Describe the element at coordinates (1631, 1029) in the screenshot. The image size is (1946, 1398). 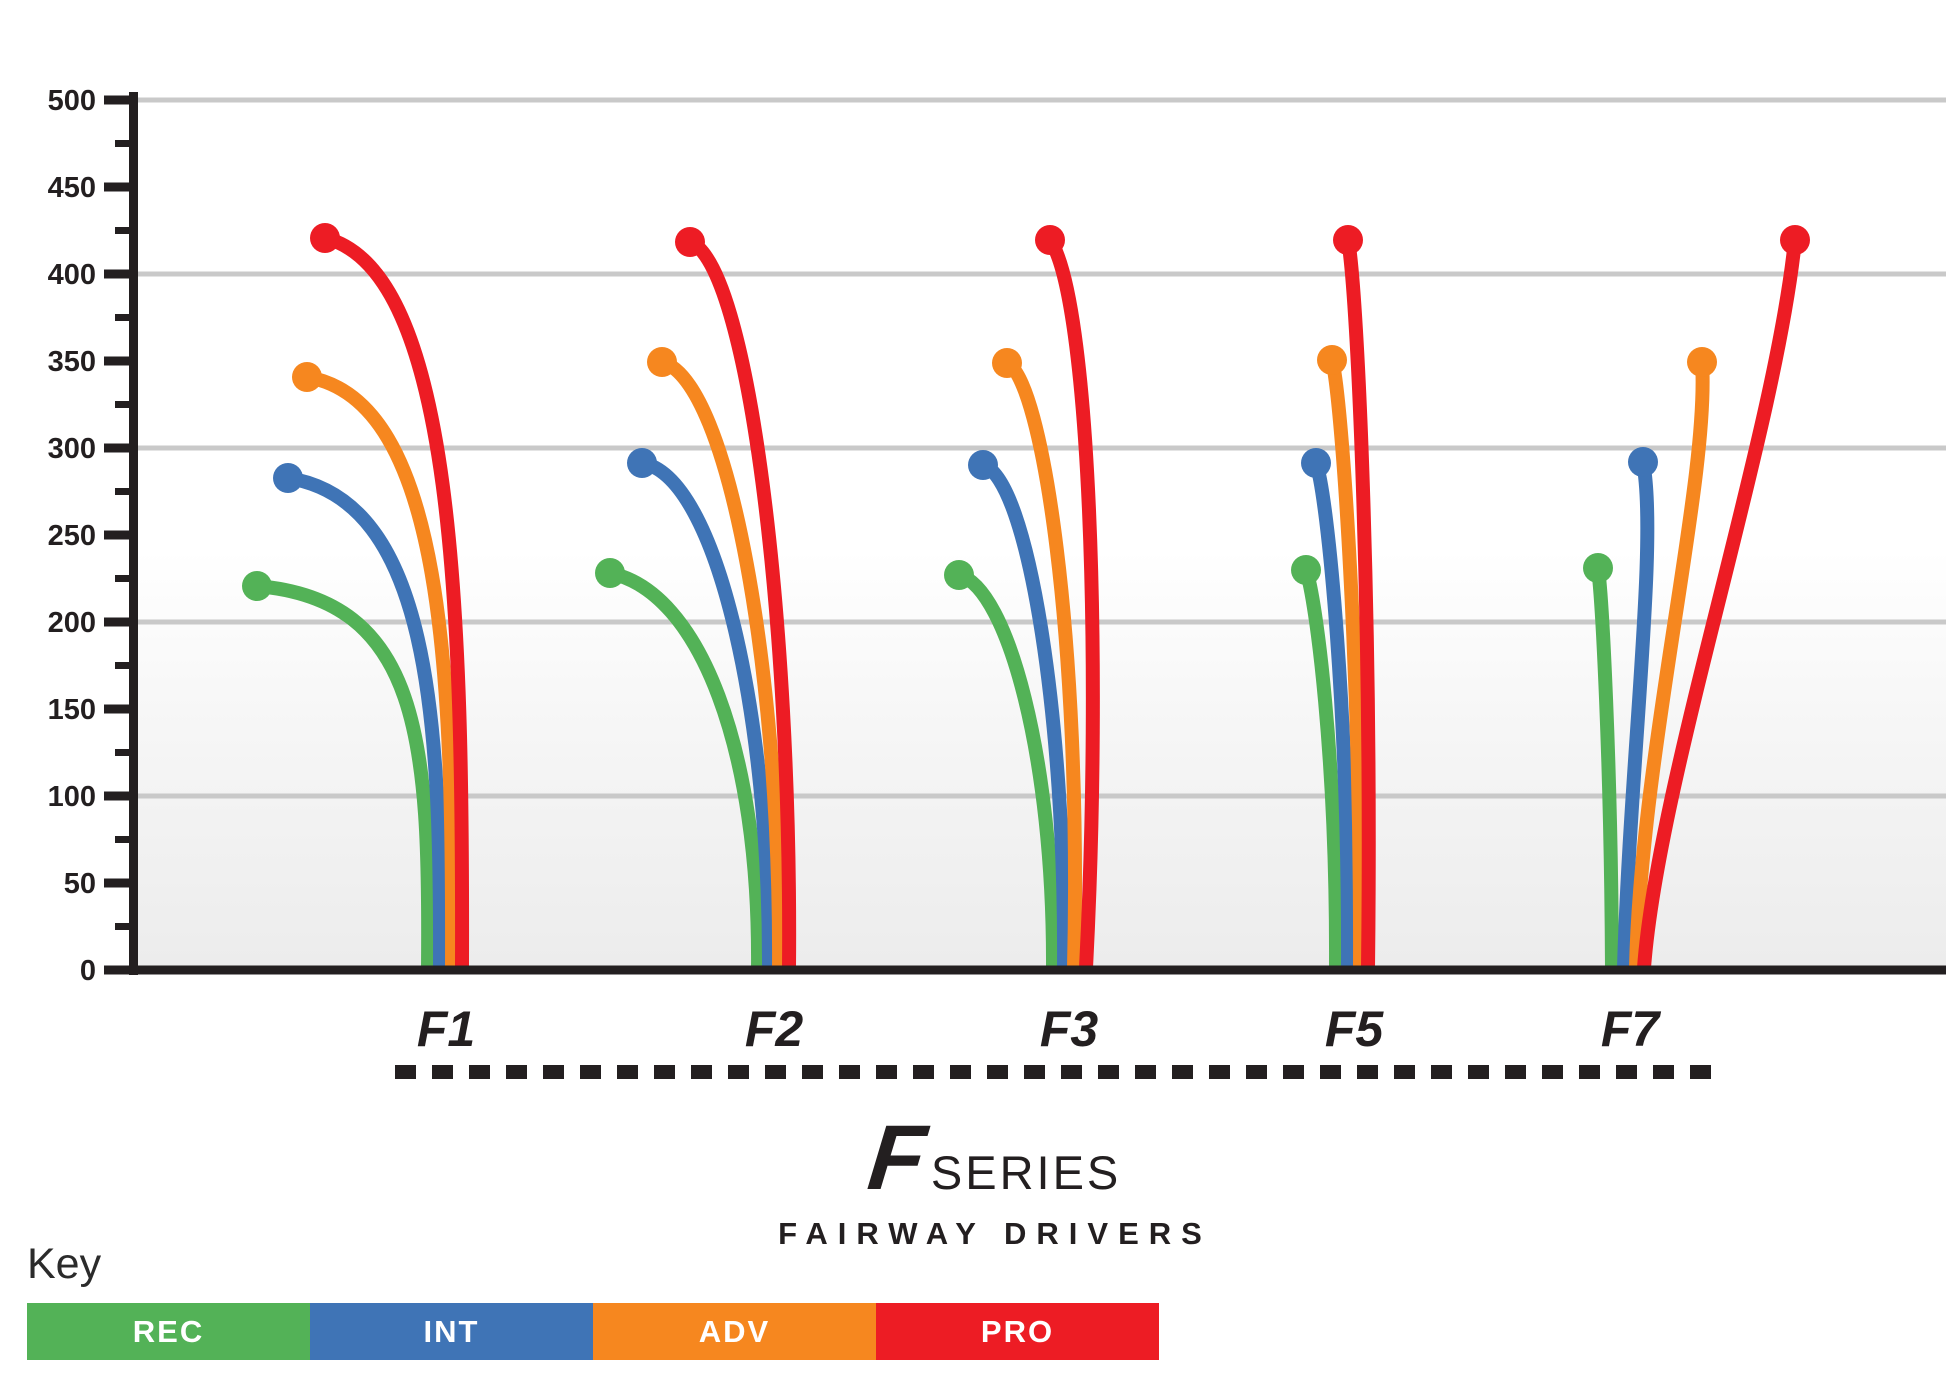
I see `disc-label-F7: F7` at that location.